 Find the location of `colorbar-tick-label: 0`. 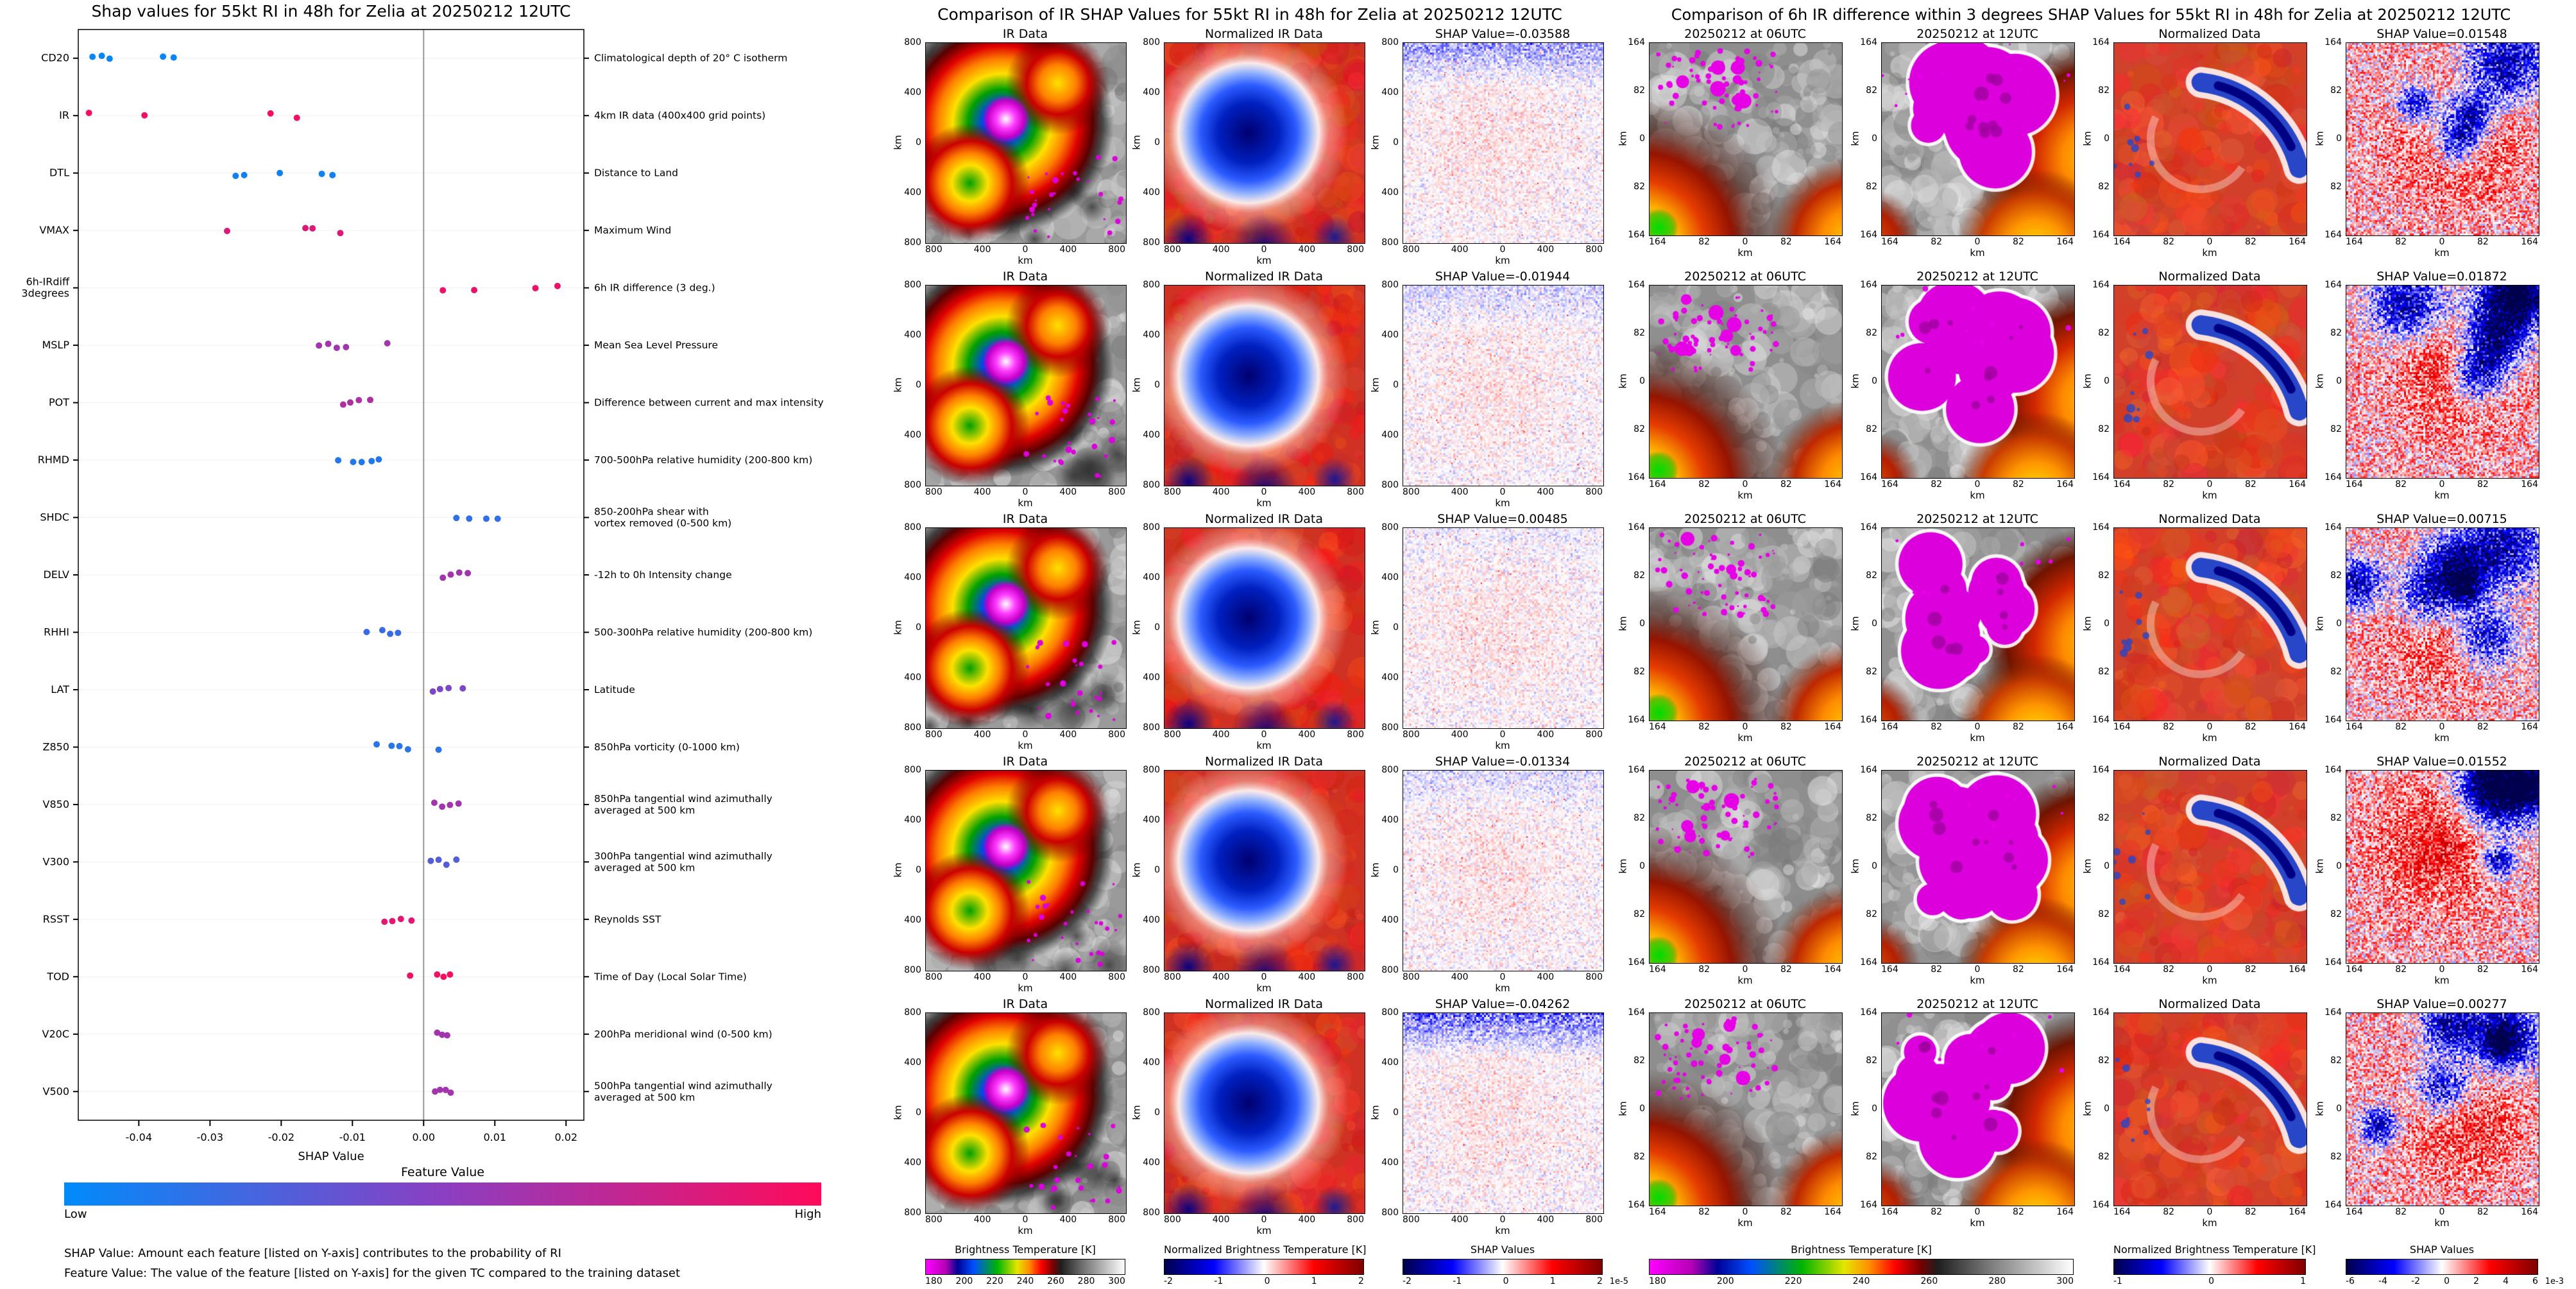

colorbar-tick-label: 0 is located at coordinates (1506, 1281).